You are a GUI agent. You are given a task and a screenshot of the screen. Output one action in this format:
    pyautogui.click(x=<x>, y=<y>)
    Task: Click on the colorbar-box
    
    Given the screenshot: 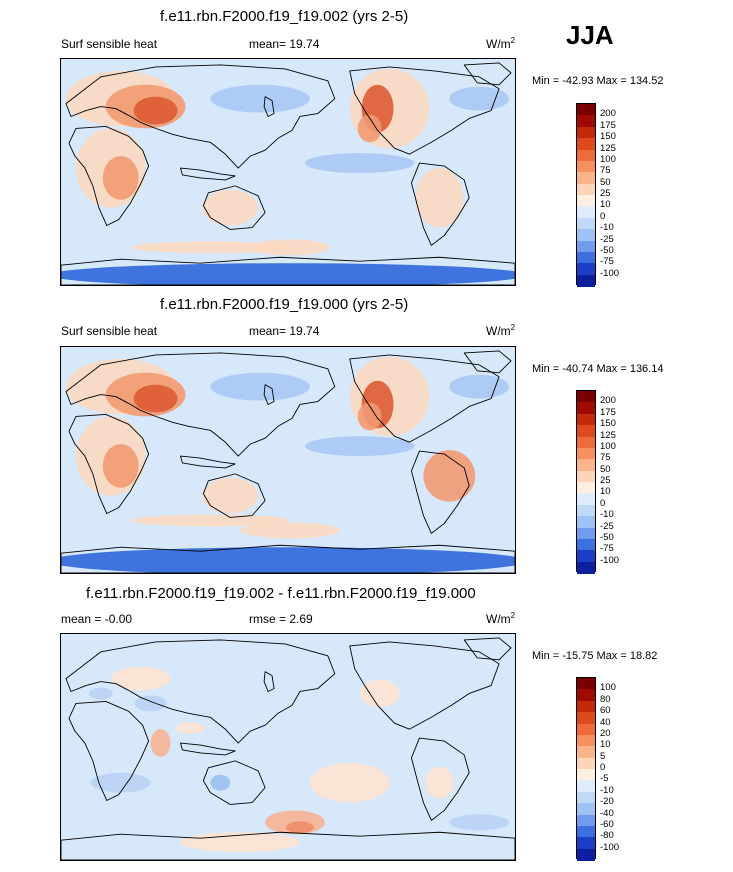 What is the action you would take?
    pyautogui.click(x=586, y=769)
    